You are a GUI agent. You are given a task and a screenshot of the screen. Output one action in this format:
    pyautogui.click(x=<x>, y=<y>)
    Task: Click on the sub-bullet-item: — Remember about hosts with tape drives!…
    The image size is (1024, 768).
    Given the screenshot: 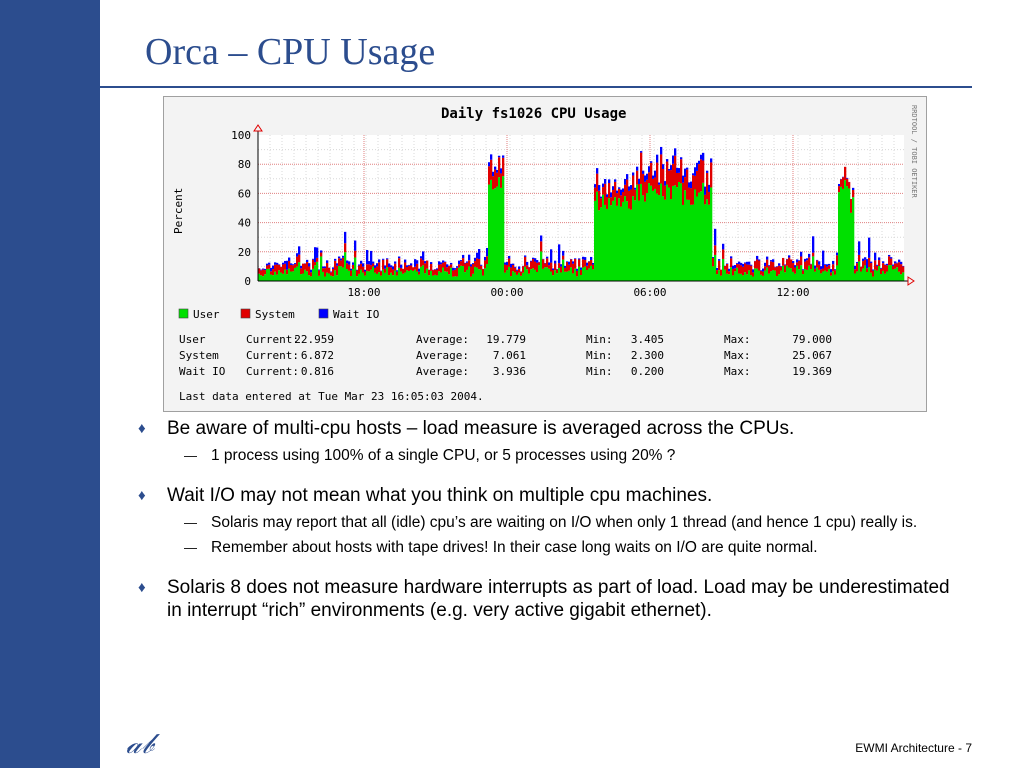 What is the action you would take?
    pyautogui.click(x=548, y=547)
    